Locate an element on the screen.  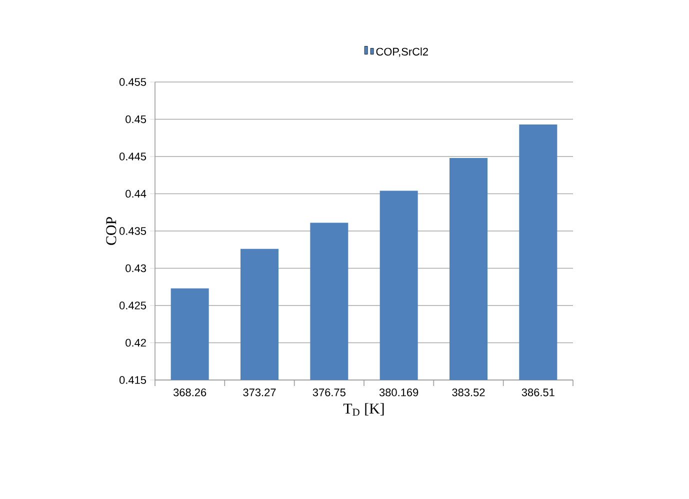
x-tick-label: 376.75 is located at coordinates (329, 392).